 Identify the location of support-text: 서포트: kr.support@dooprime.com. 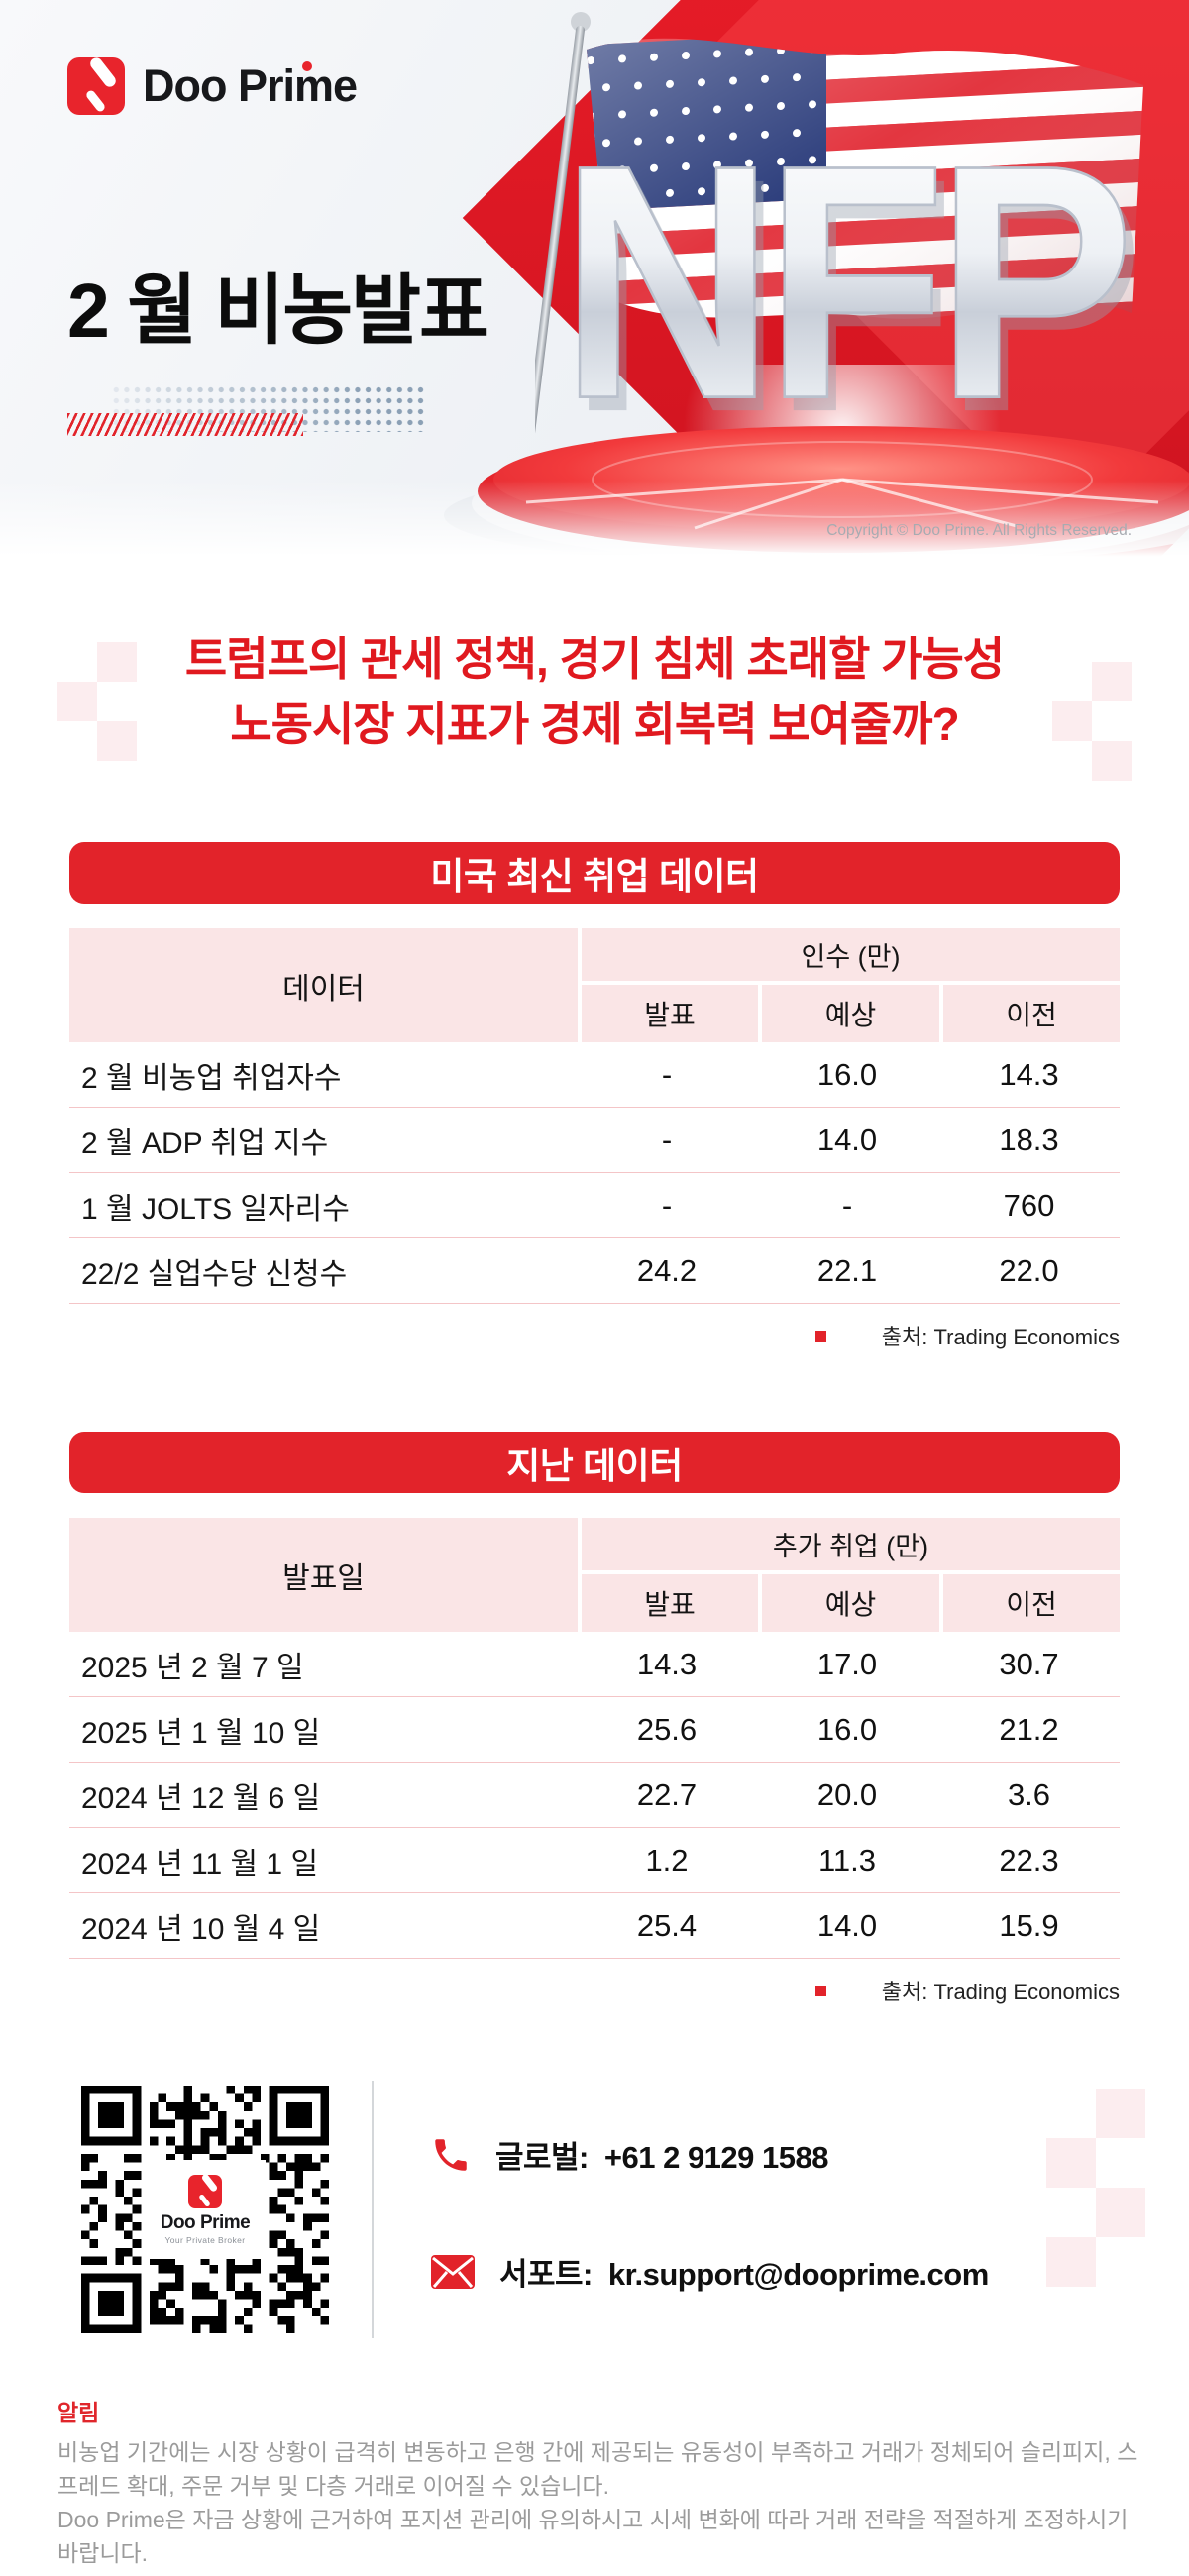
(744, 2271).